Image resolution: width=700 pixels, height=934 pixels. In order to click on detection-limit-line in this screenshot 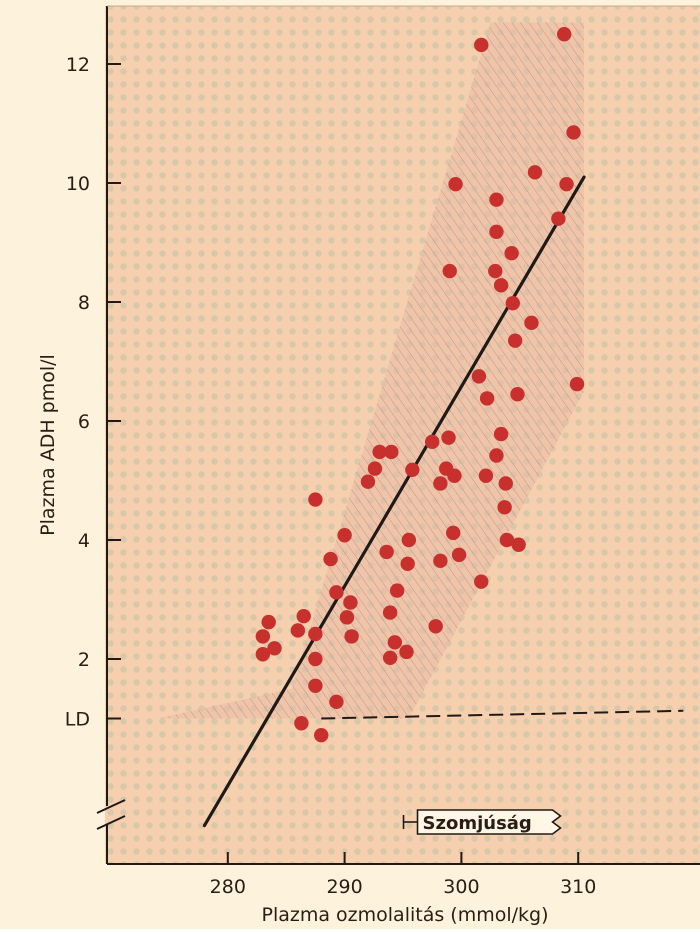, I will do `click(502, 714)`.